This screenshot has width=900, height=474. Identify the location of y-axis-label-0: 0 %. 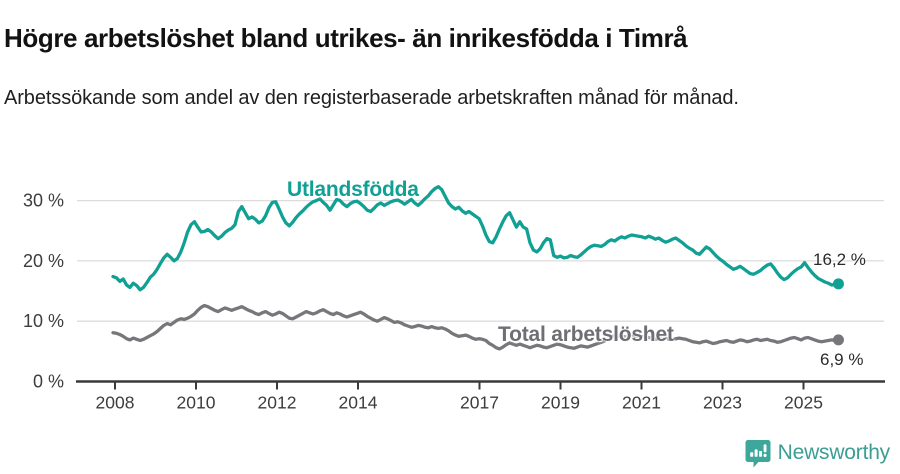
(48, 382).